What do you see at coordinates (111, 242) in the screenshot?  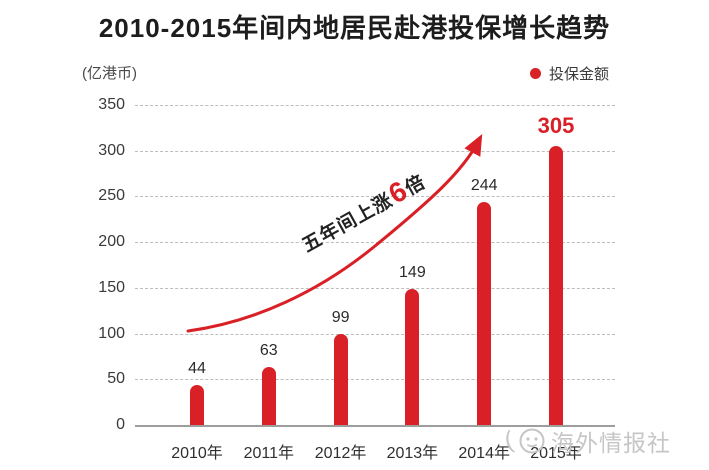 I see `y-axis-tick-label: 200` at bounding box center [111, 242].